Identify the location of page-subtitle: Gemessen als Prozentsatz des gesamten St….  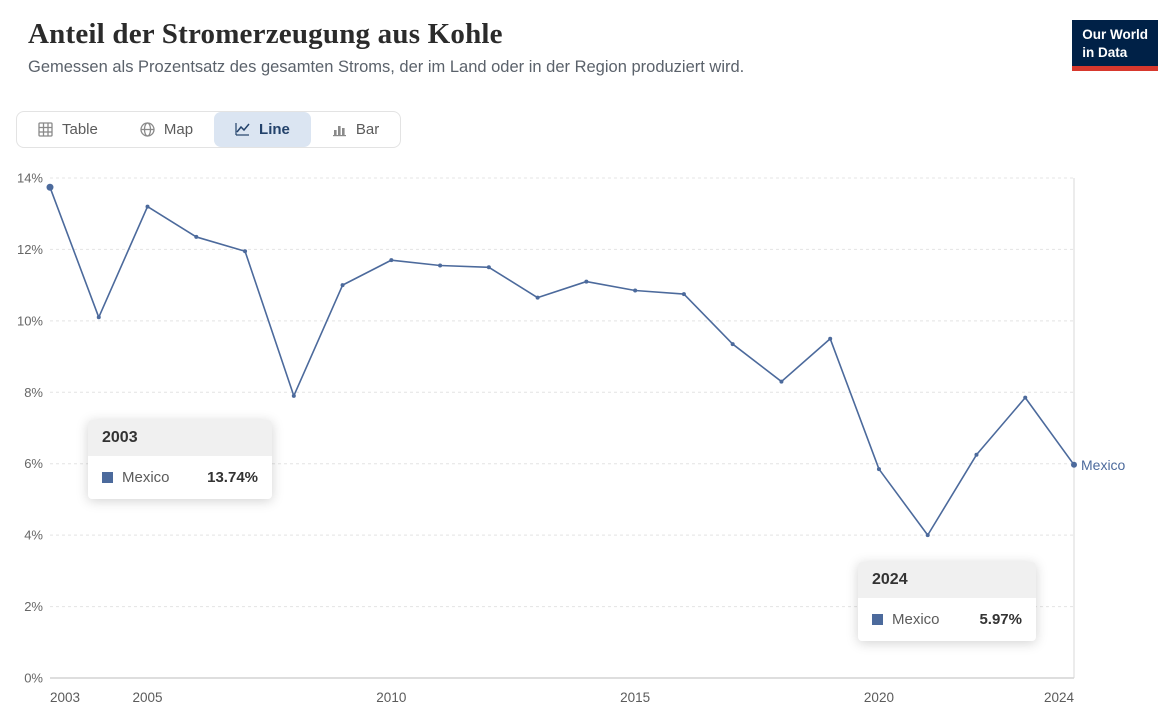
(386, 67).